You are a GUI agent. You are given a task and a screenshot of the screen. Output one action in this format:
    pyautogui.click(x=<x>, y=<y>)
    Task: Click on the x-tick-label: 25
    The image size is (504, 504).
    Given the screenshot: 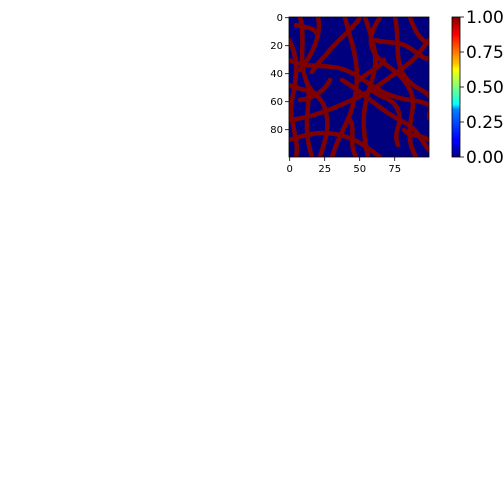 What is the action you would take?
    pyautogui.click(x=324, y=169)
    